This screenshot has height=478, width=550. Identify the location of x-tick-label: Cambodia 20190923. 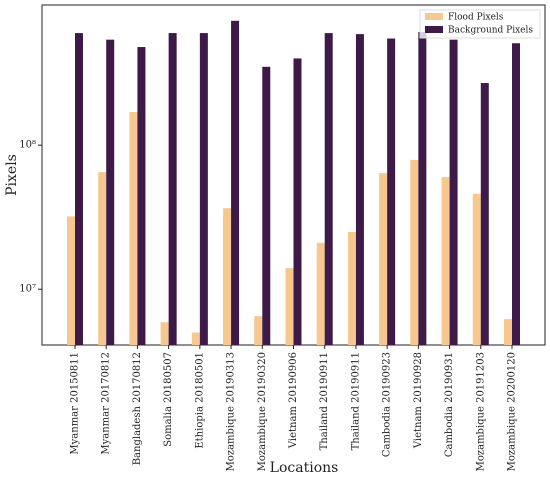
(387, 404).